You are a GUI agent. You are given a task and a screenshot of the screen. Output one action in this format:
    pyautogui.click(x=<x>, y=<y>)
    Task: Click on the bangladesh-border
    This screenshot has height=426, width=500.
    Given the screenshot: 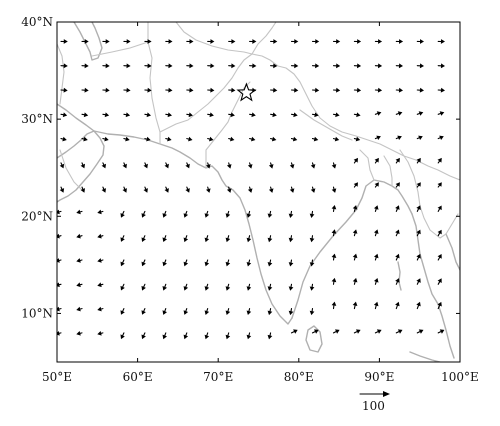 What is the action you would take?
    pyautogui.click(x=376, y=168)
    